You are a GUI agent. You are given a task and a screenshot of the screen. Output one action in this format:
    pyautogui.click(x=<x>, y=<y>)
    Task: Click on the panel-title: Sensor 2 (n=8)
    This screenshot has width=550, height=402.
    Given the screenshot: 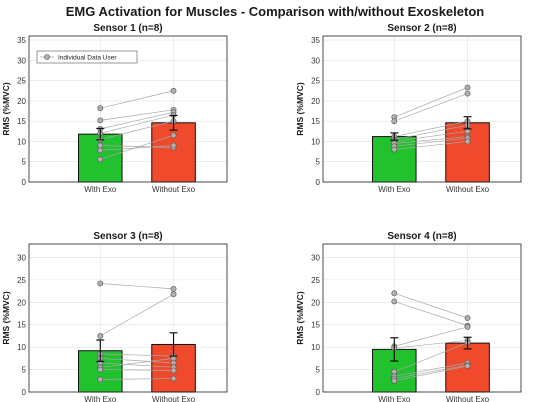 What is the action you would take?
    pyautogui.click(x=421, y=28)
    